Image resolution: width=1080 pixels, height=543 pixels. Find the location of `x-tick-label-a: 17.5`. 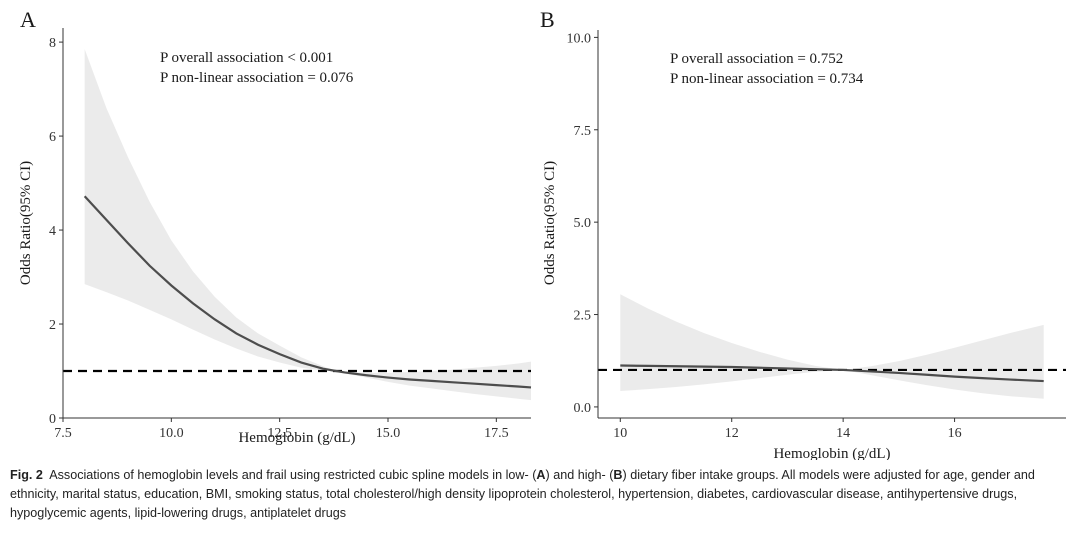

x-tick-label-a: 17.5 is located at coordinates (496, 433).